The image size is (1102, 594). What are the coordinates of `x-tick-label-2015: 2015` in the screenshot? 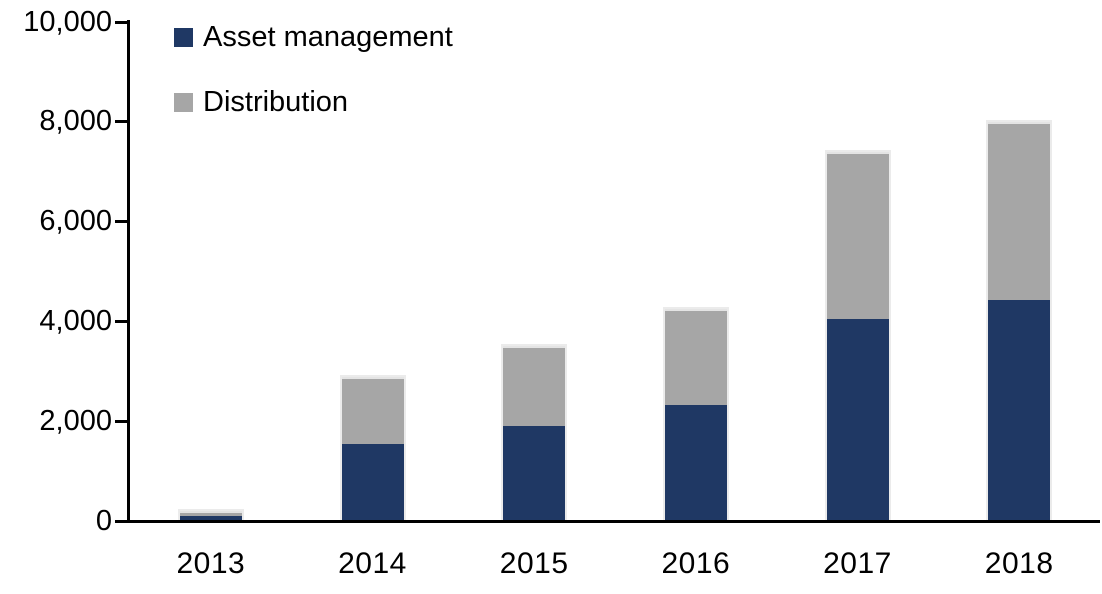 It's located at (534, 563).